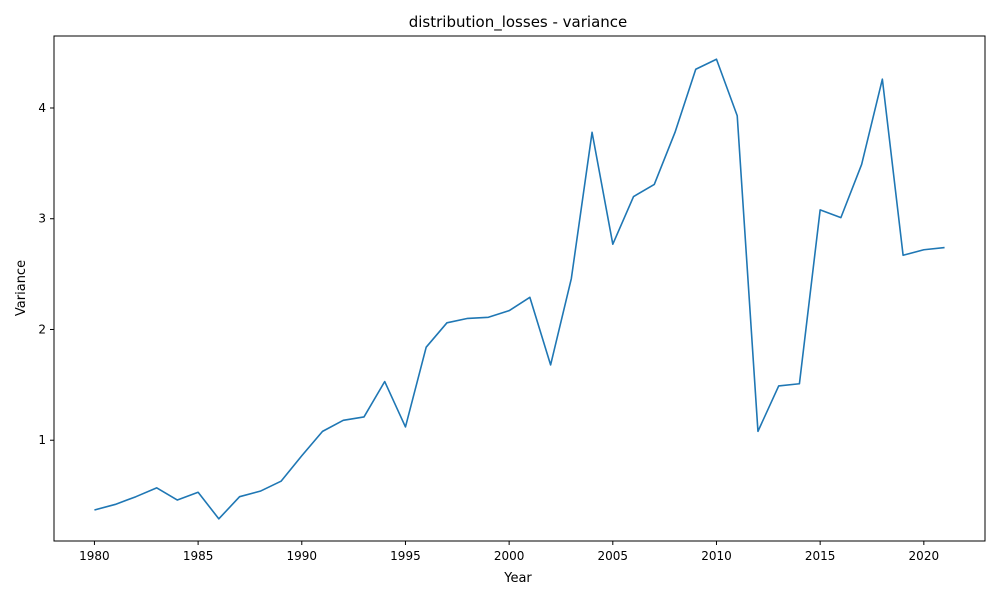 The image size is (1000, 600). What do you see at coordinates (42, 329) in the screenshot?
I see `y-tick-label: 2` at bounding box center [42, 329].